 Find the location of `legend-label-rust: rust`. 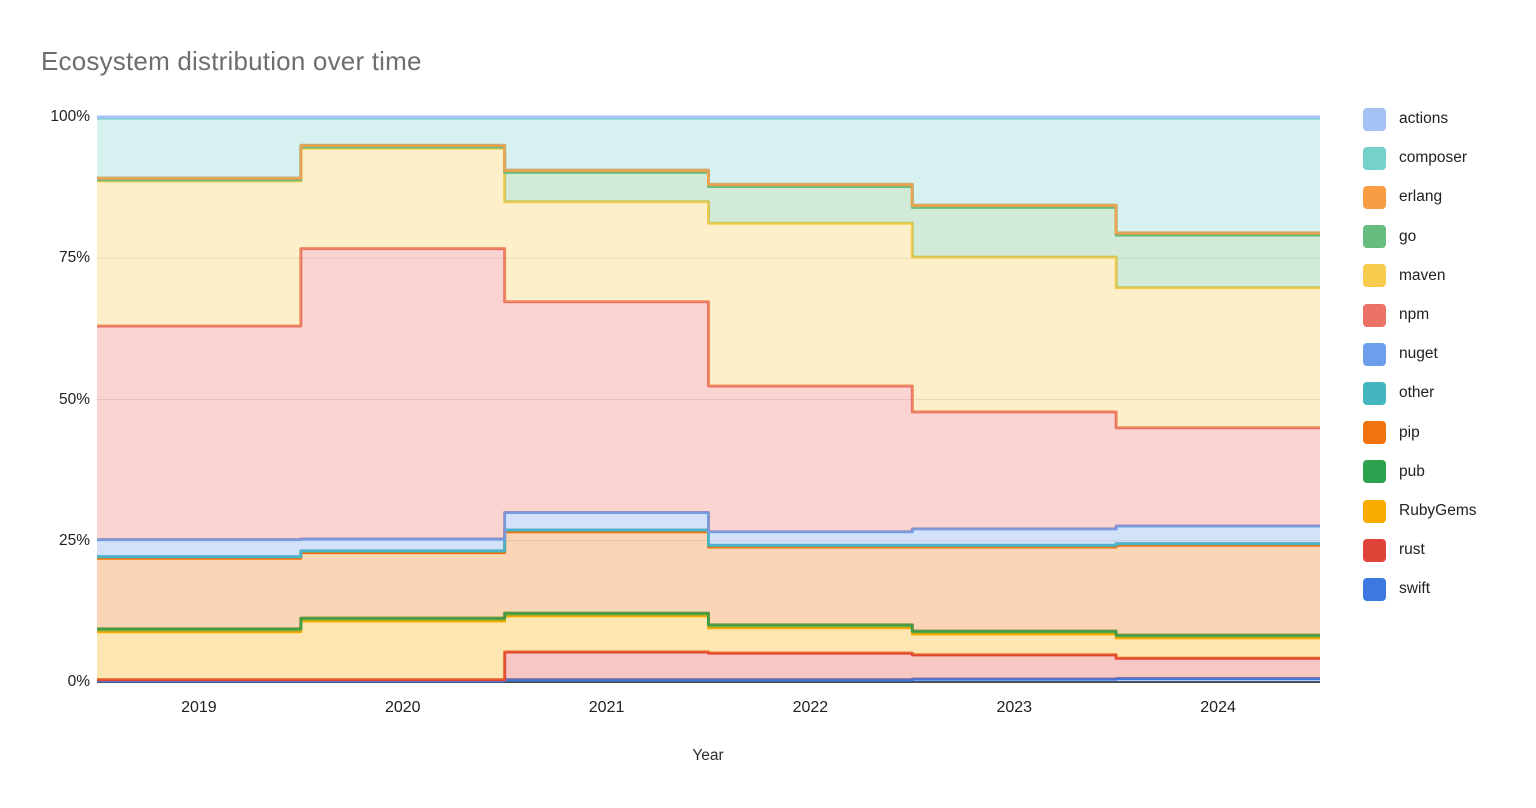

legend-label-rust: rust is located at coordinates (1412, 550).